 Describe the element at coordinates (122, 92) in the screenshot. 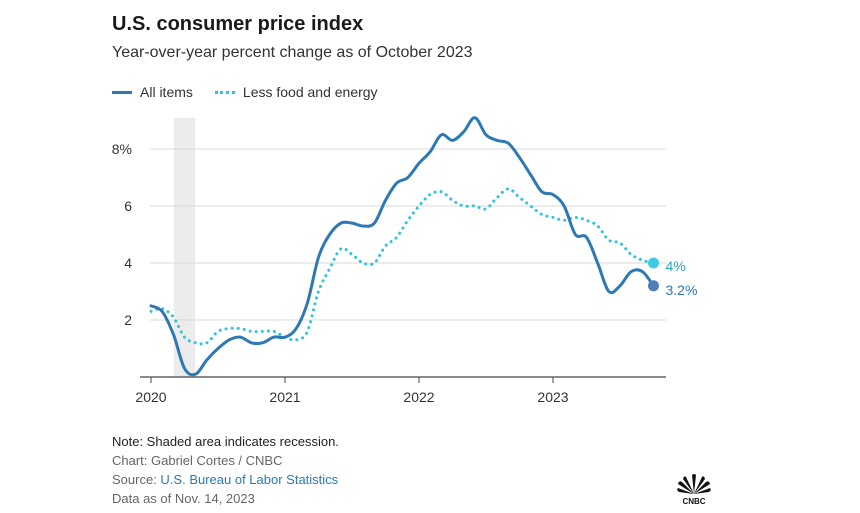

I see `legend-swatch-solid` at that location.